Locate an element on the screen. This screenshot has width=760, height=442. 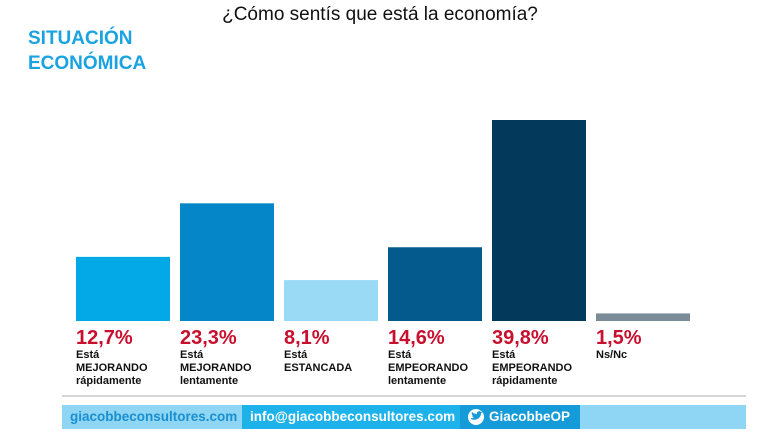
footer-website: giacobbeconsultores.com is located at coordinates (154, 416).